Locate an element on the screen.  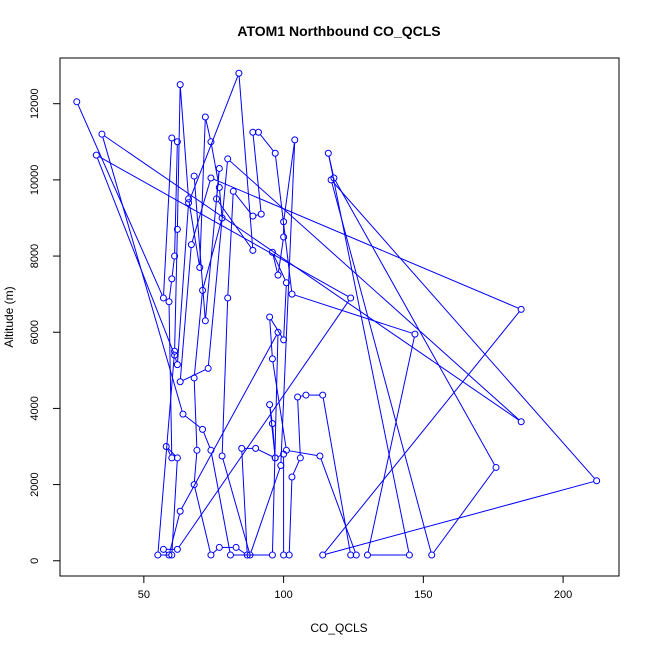
chart-title: ATOM1 Northbound CO_QCLS is located at coordinates (338, 31).